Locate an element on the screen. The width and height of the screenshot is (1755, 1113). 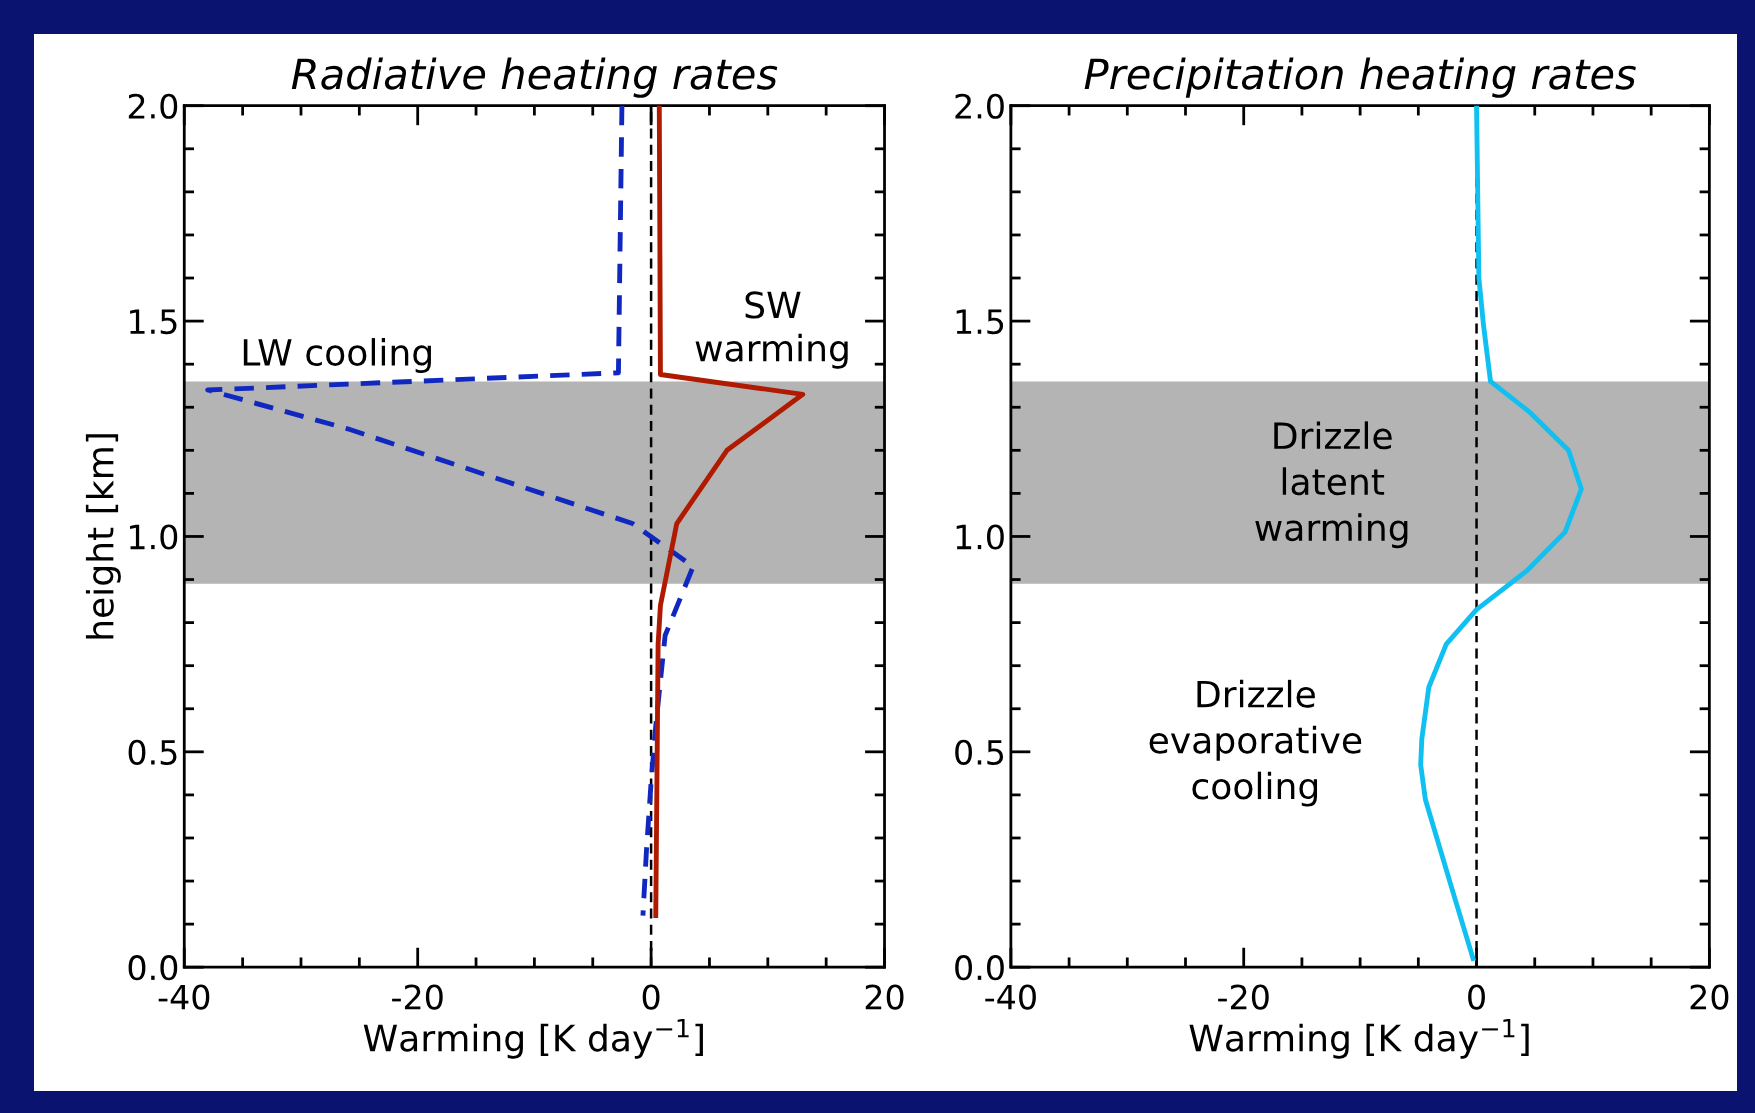
series-label: SW warming is located at coordinates (771, 330).